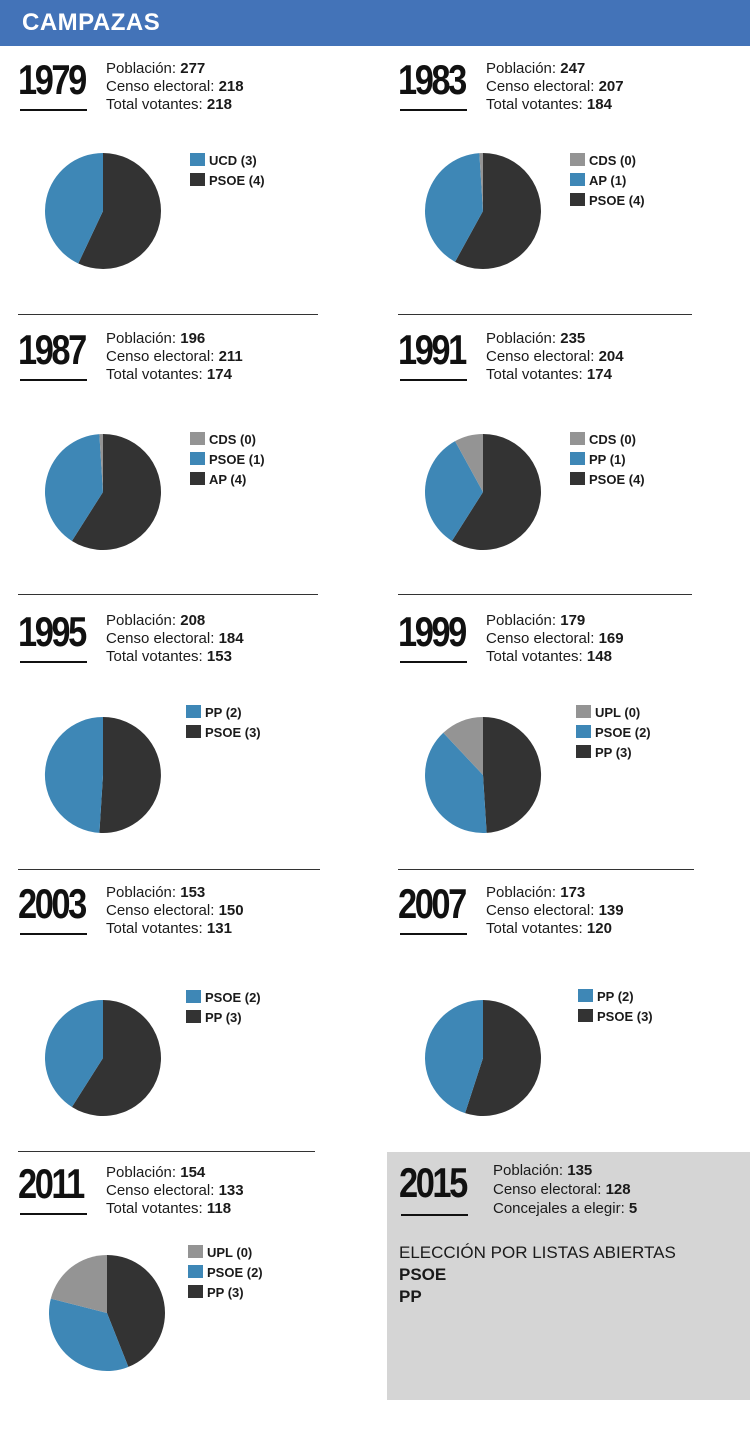  What do you see at coordinates (52, 631) in the screenshot?
I see `year-label: 1995` at bounding box center [52, 631].